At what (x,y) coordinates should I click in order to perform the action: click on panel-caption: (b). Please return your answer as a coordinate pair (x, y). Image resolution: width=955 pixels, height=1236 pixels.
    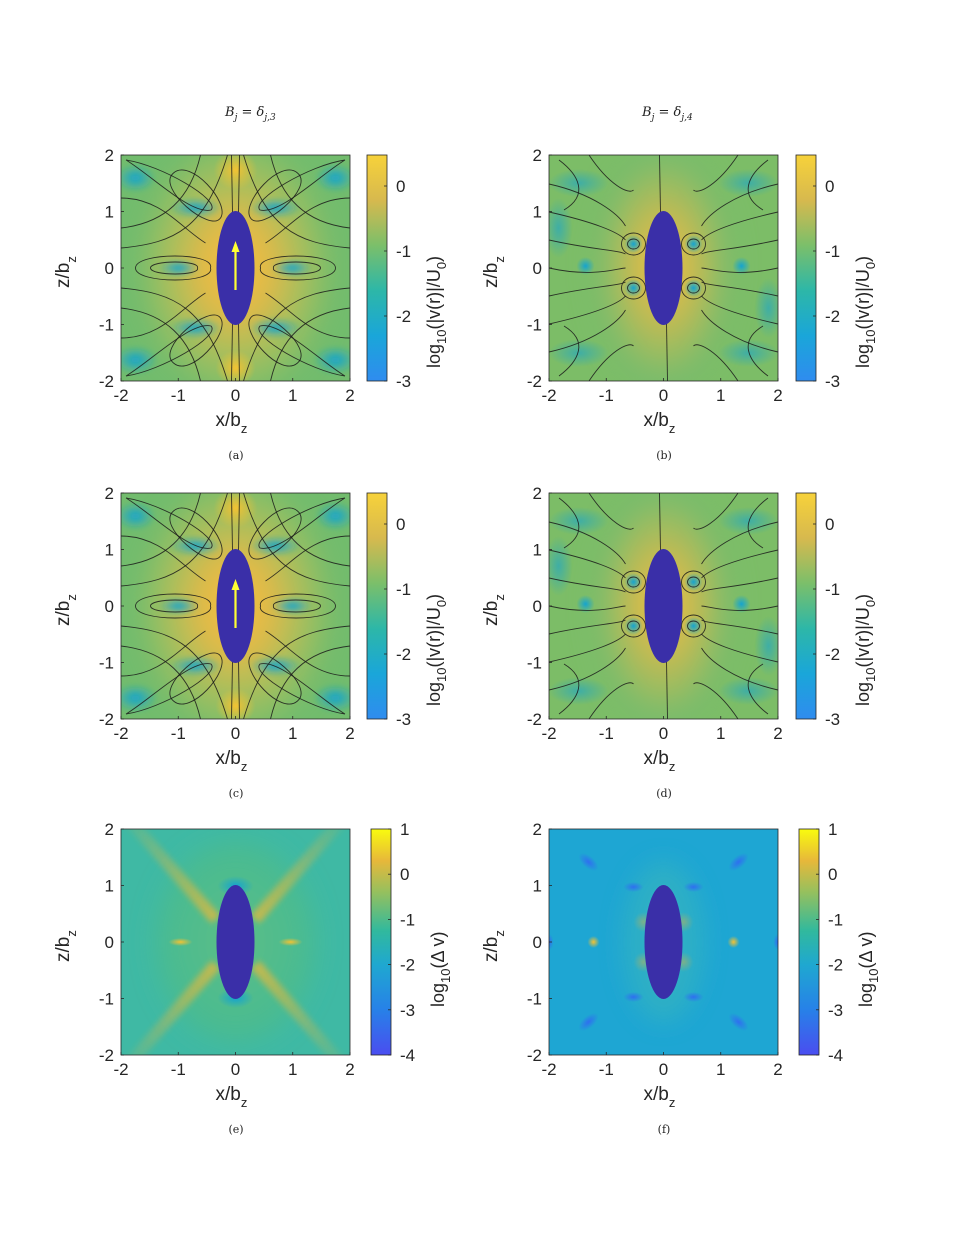
    Looking at the image, I should click on (664, 455).